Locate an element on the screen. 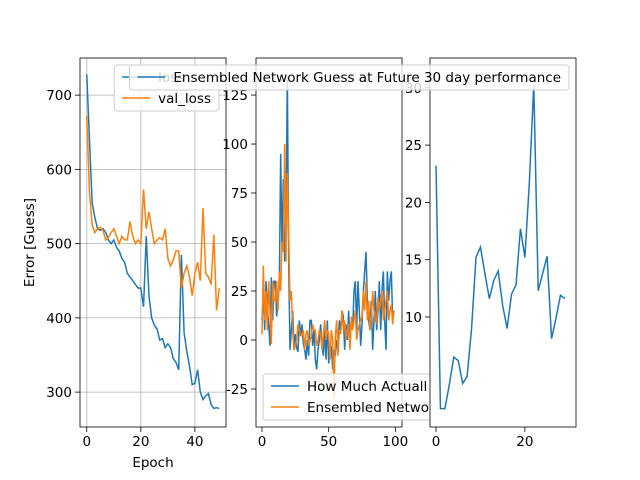  y-tick-label: 700 is located at coordinates (59, 96).